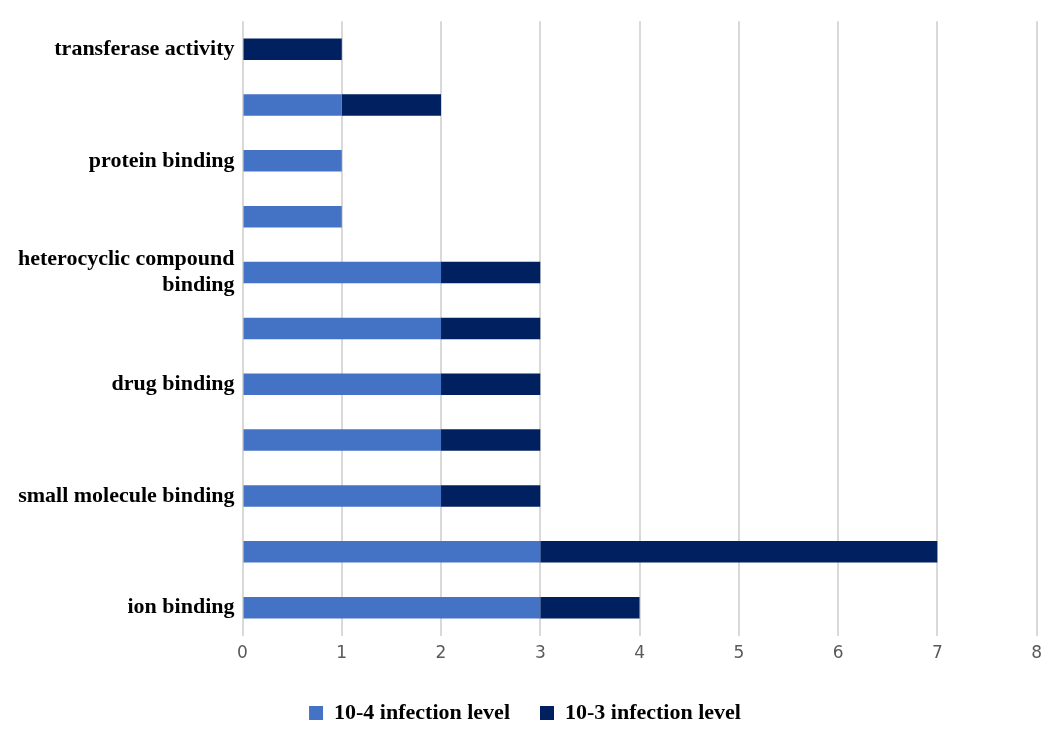 The height and width of the screenshot is (739, 1050). I want to click on x-tick-label: 1, so click(342, 652).